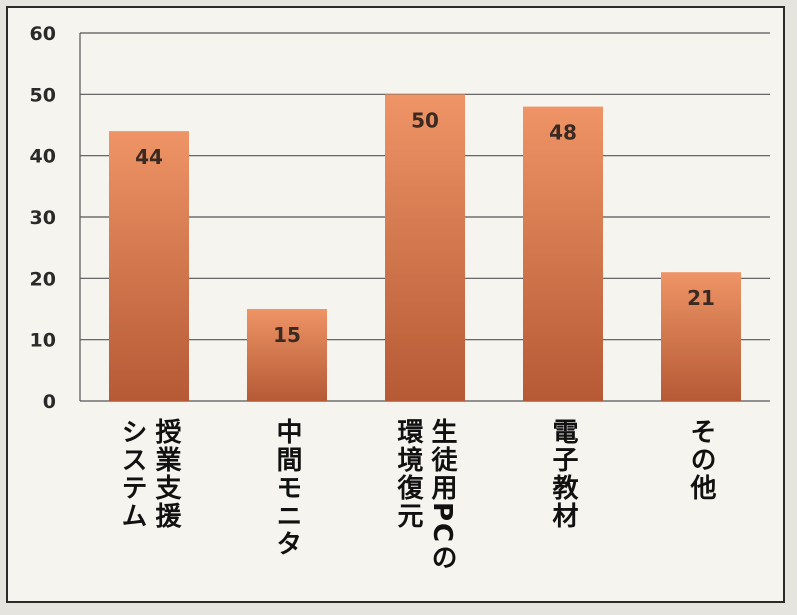 This screenshot has height=615, width=797. I want to click on category-label: 電子教材, so click(563, 474).